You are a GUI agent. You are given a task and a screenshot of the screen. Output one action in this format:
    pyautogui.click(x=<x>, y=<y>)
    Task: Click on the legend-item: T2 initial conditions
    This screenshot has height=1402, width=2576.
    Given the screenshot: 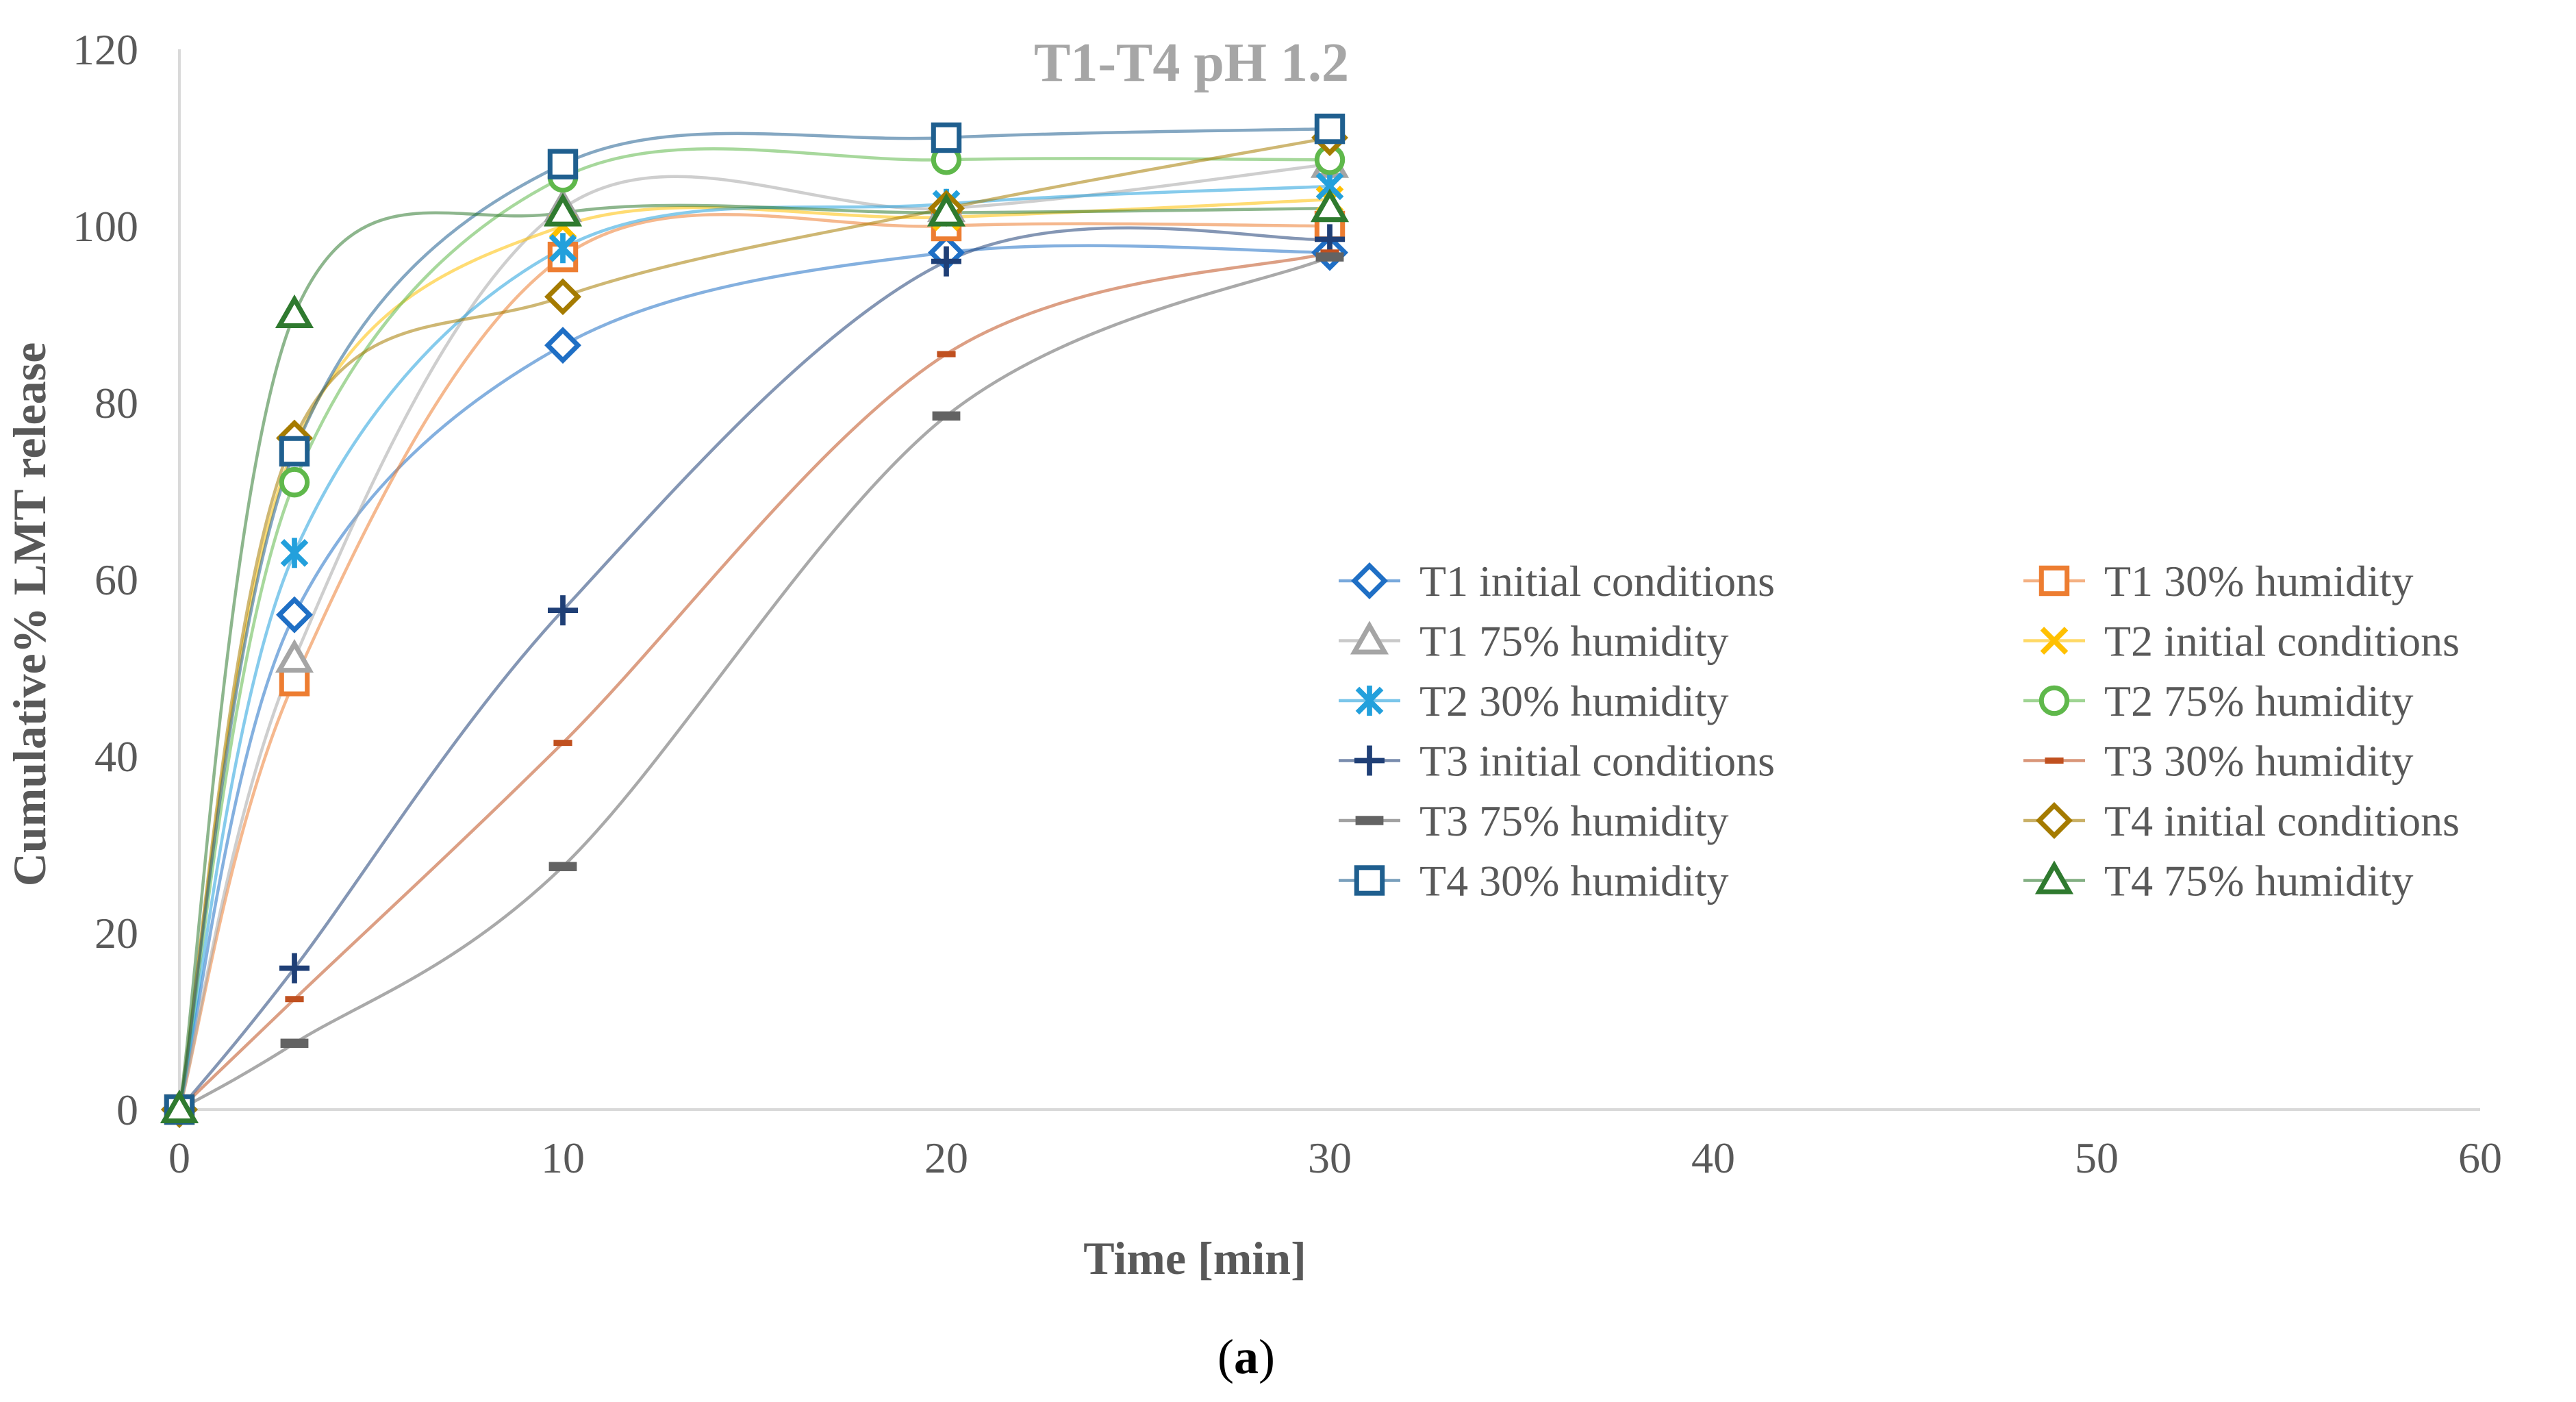 What is the action you would take?
    pyautogui.click(x=2241, y=641)
    